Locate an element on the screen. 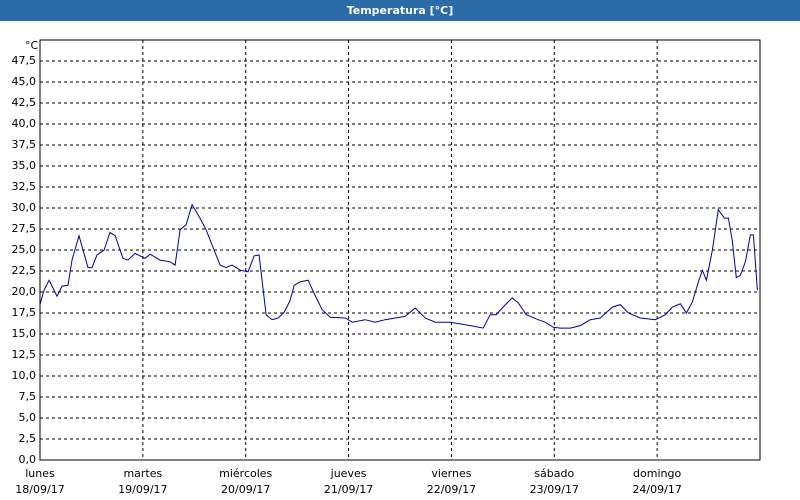 This screenshot has width=800, height=500. y-axis-label: °C is located at coordinates (32, 45).